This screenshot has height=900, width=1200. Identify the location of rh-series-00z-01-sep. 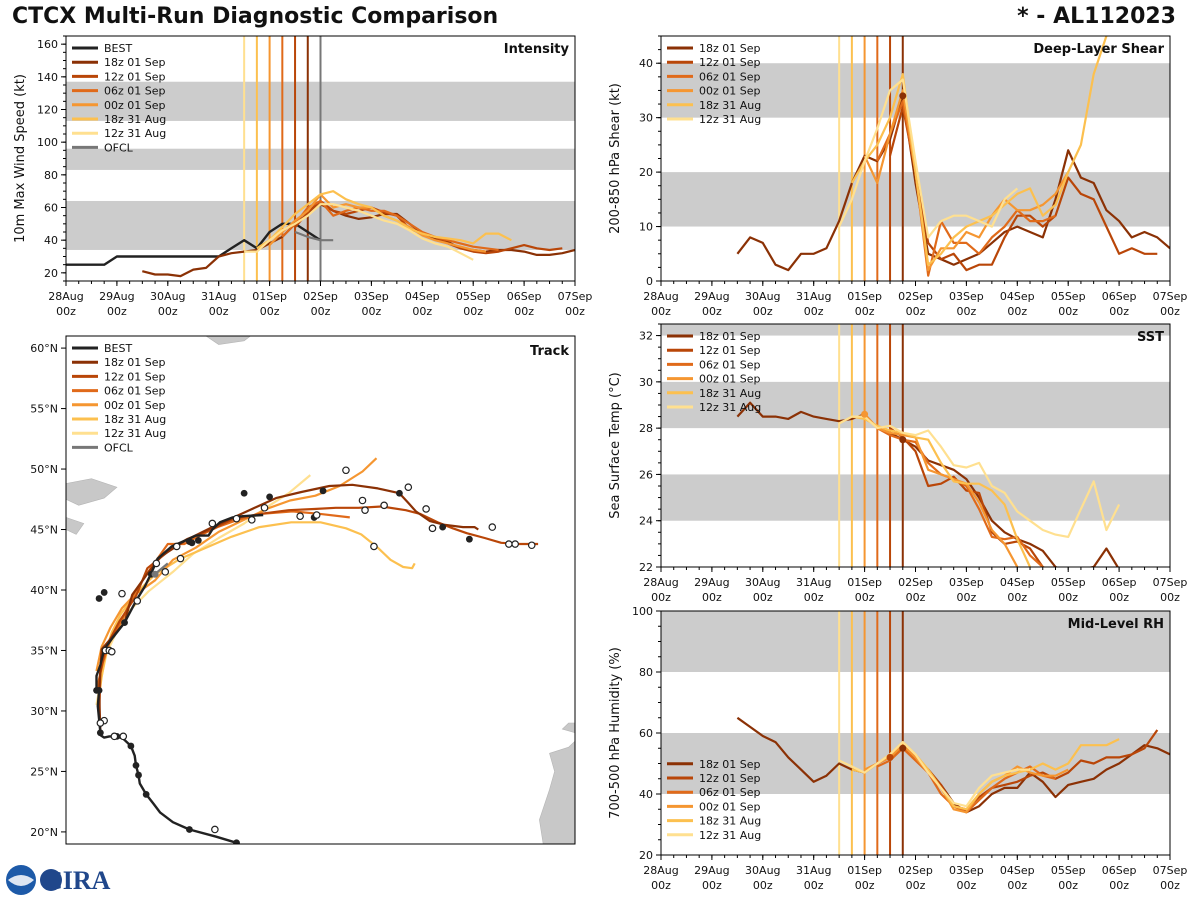
(966, 779).